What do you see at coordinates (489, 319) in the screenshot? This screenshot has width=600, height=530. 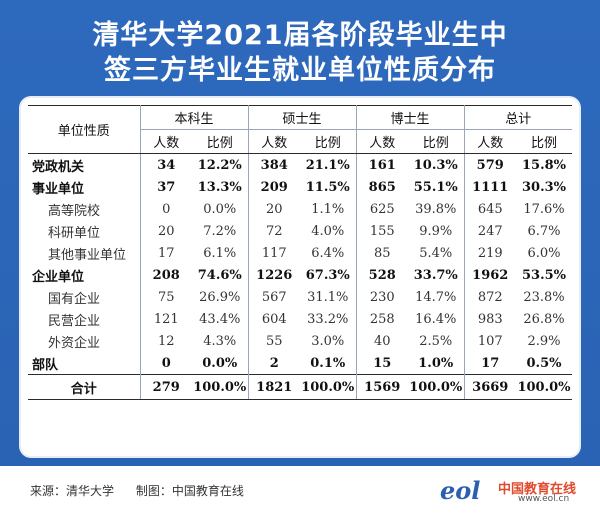 I see `count-cell: 983` at bounding box center [489, 319].